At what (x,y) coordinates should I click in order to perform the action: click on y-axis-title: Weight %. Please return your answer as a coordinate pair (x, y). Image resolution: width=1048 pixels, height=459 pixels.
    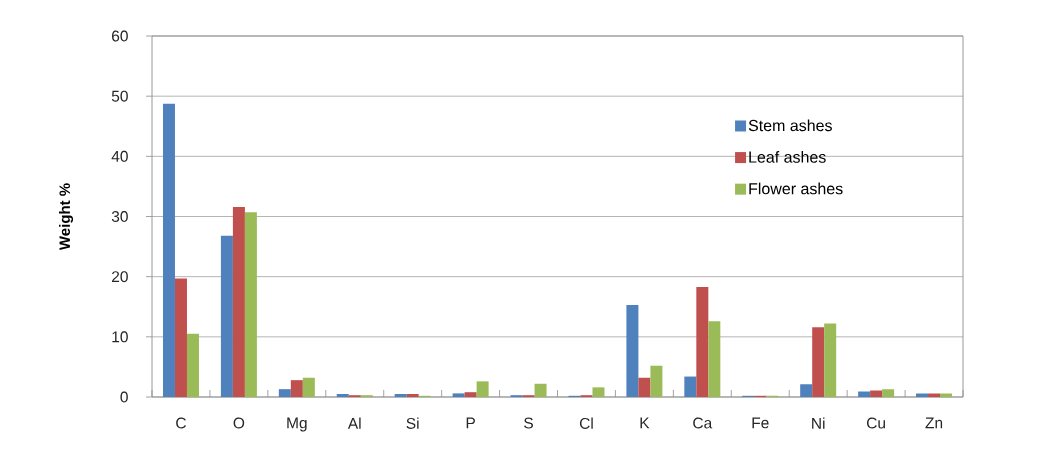
    Looking at the image, I should click on (66, 217).